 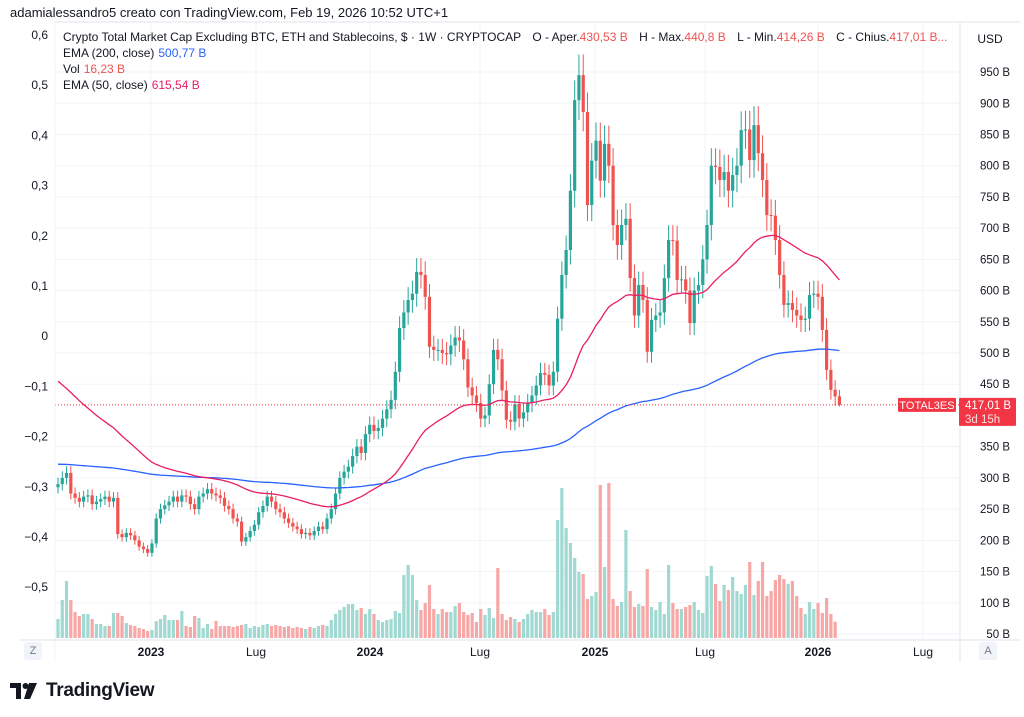 What do you see at coordinates (988, 651) in the screenshot?
I see `auto-scale-button: A` at bounding box center [988, 651].